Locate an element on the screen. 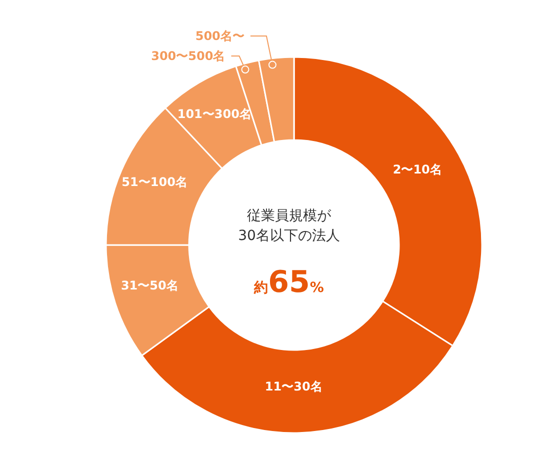 This screenshot has width=550, height=450. slice-label: 500名〜 is located at coordinates (219, 36).